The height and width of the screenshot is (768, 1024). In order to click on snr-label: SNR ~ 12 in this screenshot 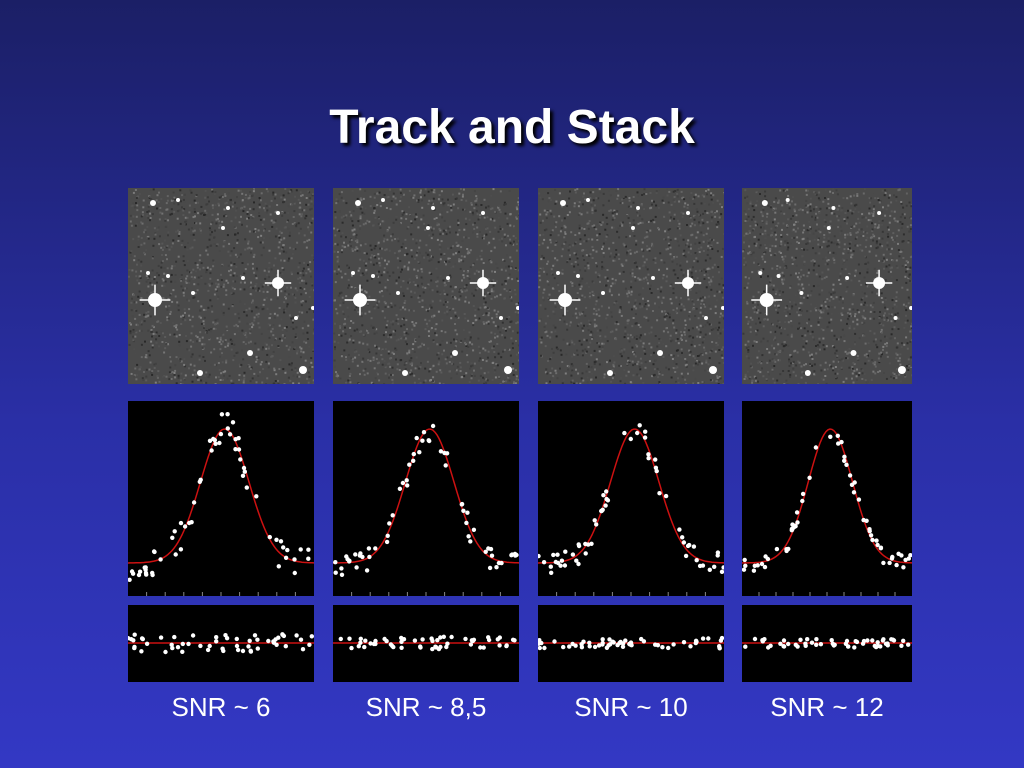, I will do `click(827, 707)`.